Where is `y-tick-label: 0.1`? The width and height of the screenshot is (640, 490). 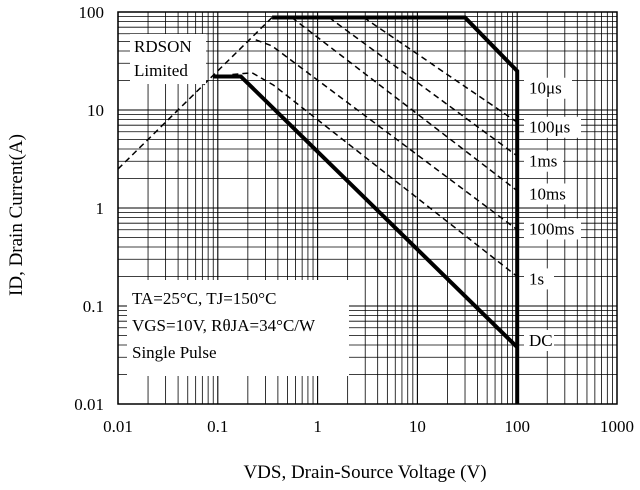
y-tick-label: 0.1 is located at coordinates (93, 306).